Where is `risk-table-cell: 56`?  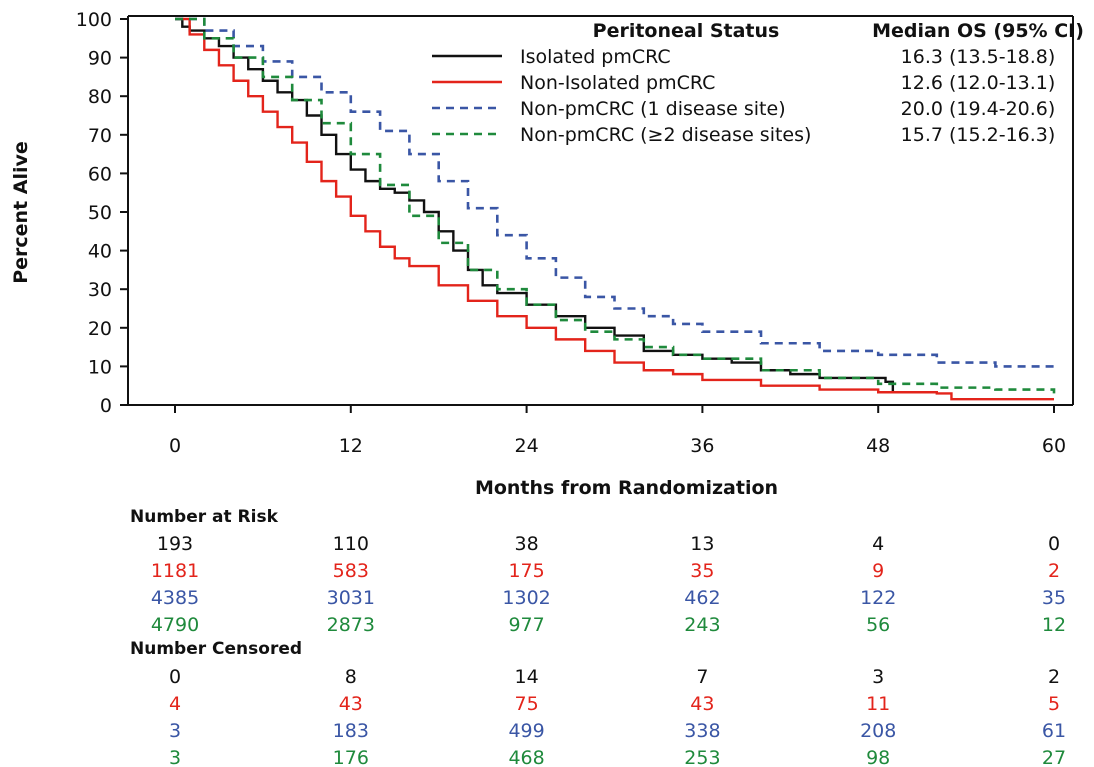
risk-table-cell: 56 is located at coordinates (878, 625).